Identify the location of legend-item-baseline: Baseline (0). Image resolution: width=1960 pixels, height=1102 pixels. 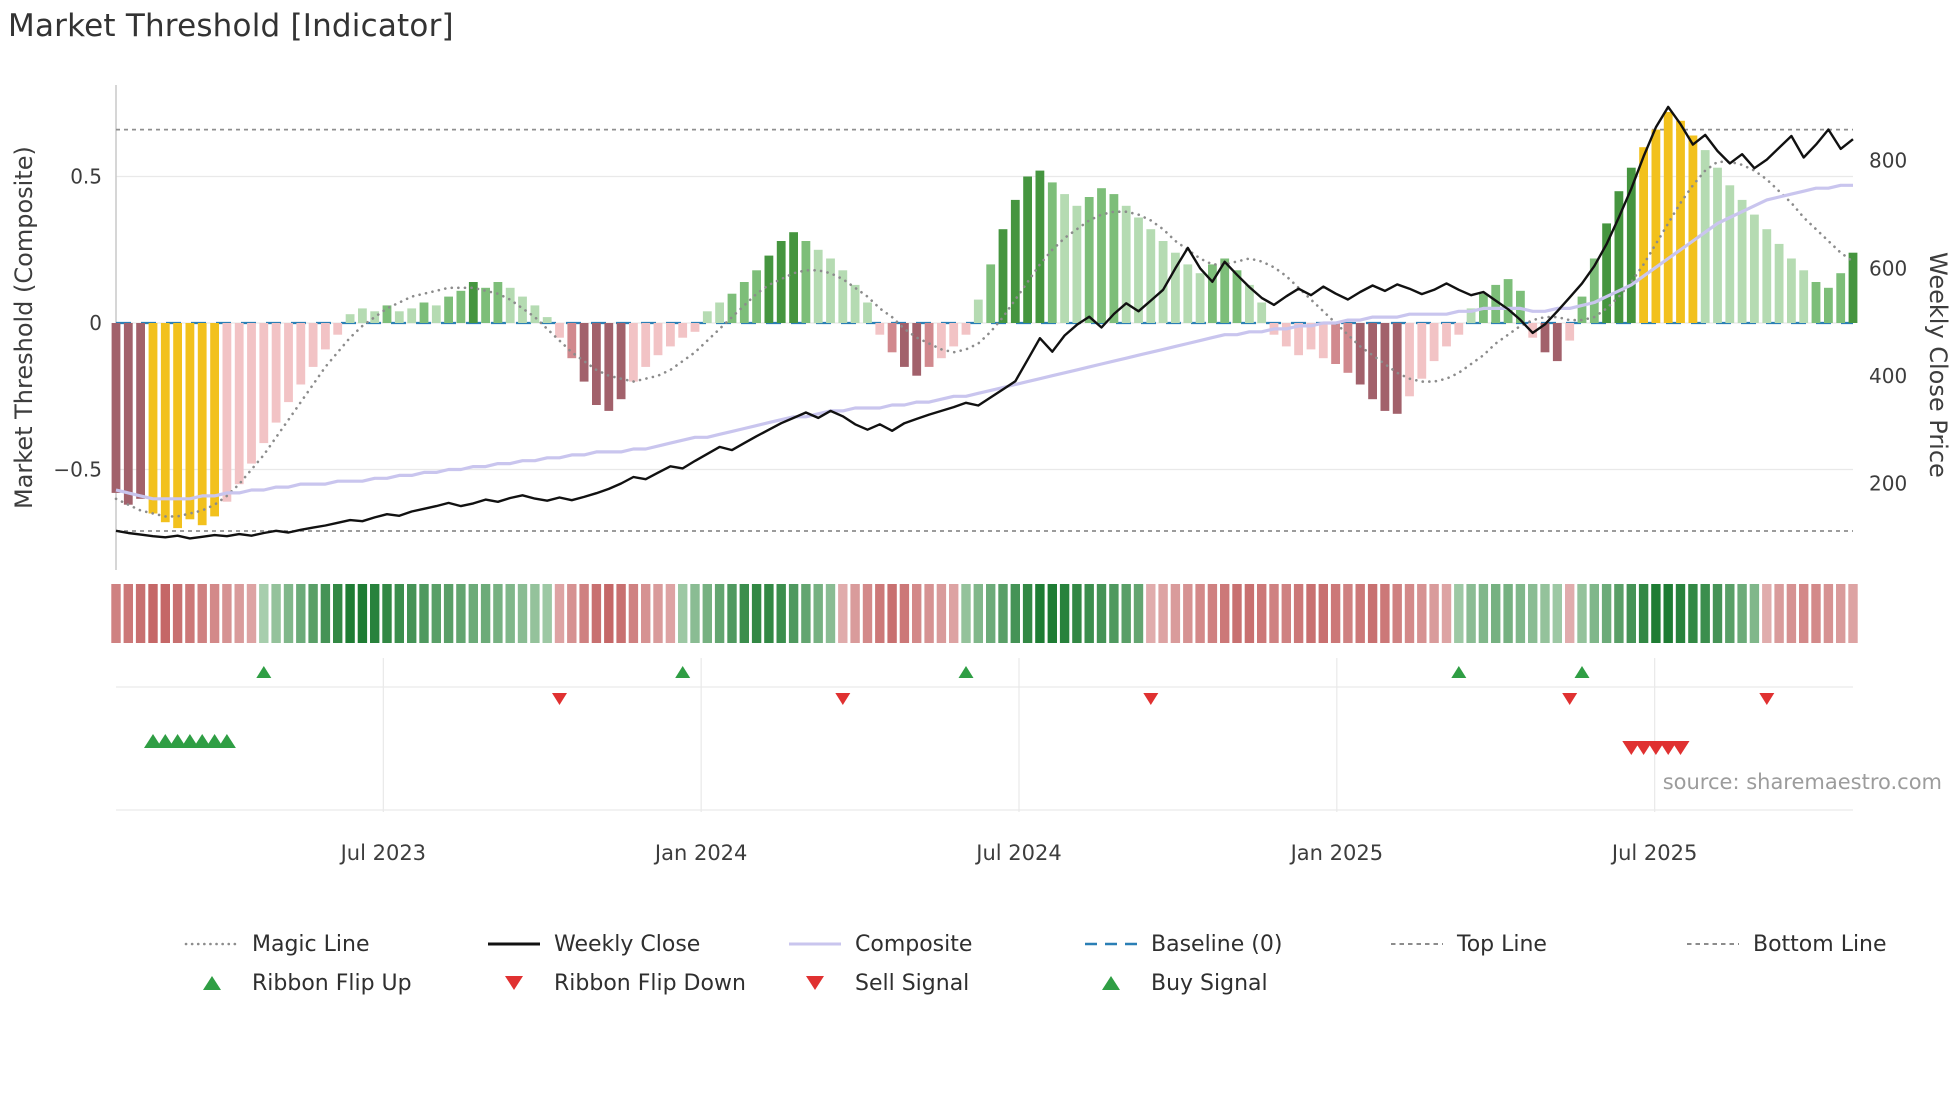
(1182, 944).